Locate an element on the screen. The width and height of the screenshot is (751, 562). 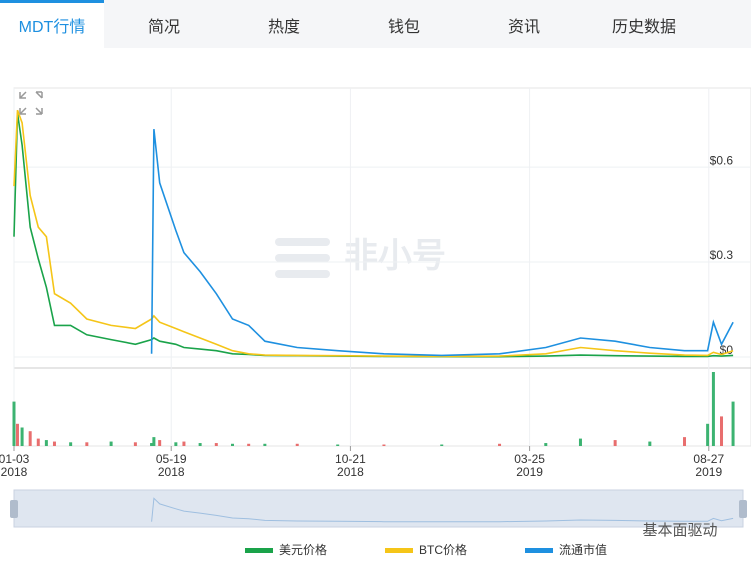
legend-label: 流通市值 is located at coordinates (583, 549).